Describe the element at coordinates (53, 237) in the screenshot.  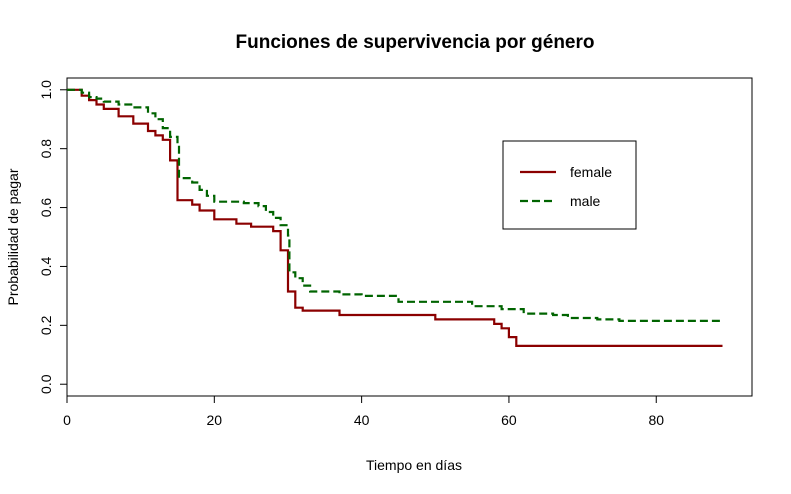
I see `y-axis: 0.0 0.2 0.4 0.6 0.8 1.0` at that location.